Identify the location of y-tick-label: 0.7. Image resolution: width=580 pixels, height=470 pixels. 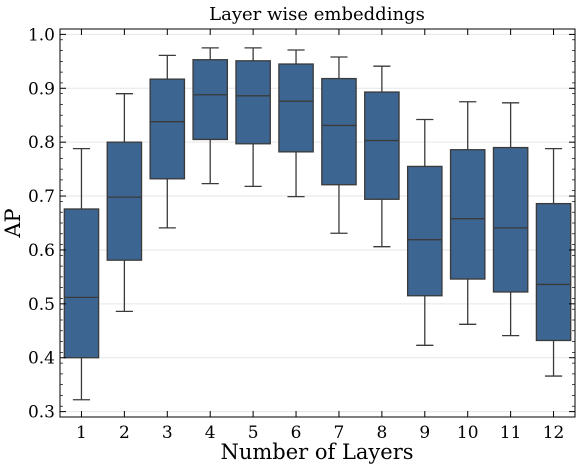
(41, 197).